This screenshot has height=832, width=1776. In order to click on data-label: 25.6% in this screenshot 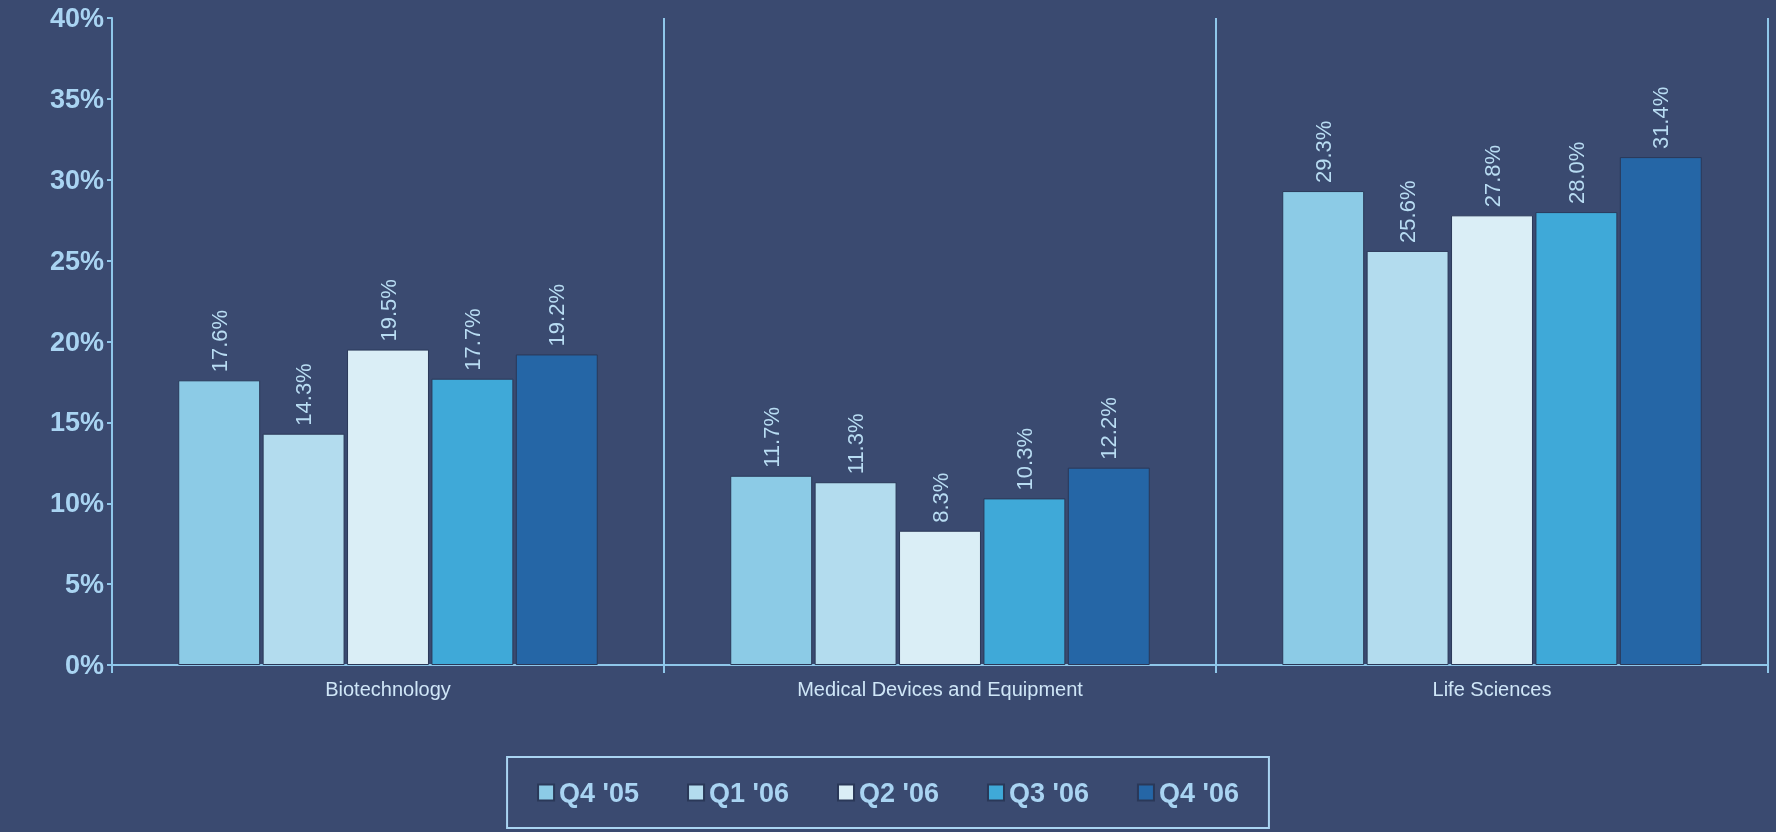, I will do `click(1408, 211)`.